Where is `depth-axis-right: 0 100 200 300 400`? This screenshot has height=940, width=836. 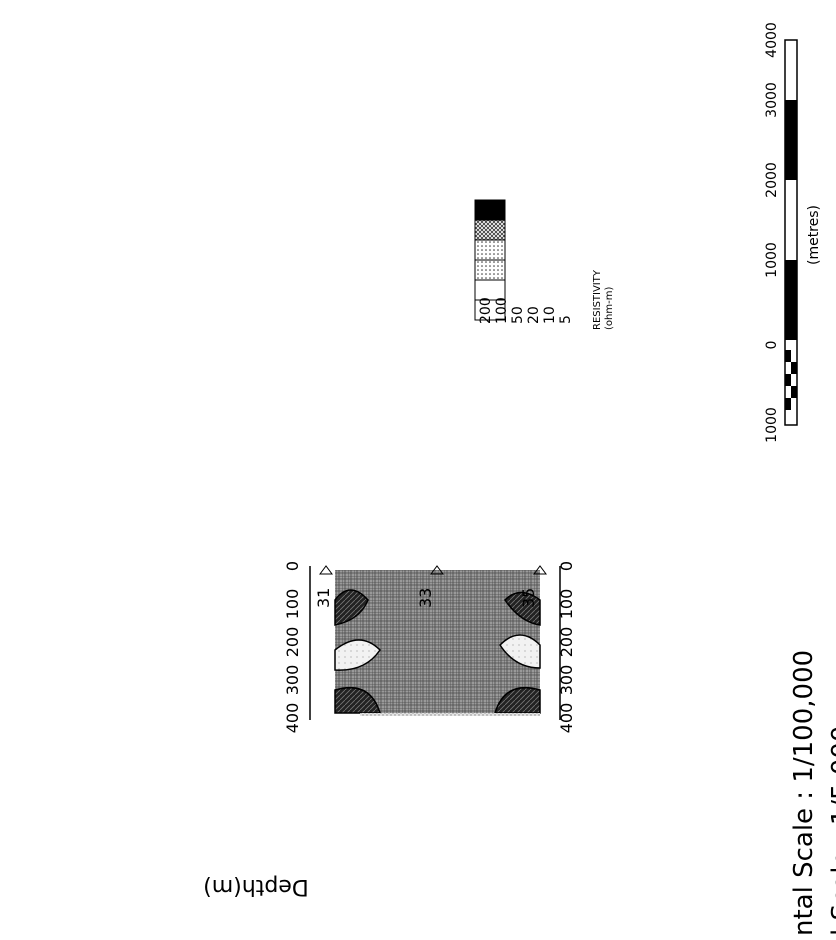 depth-axis-right: 0 100 200 300 400 is located at coordinates (297, 647).